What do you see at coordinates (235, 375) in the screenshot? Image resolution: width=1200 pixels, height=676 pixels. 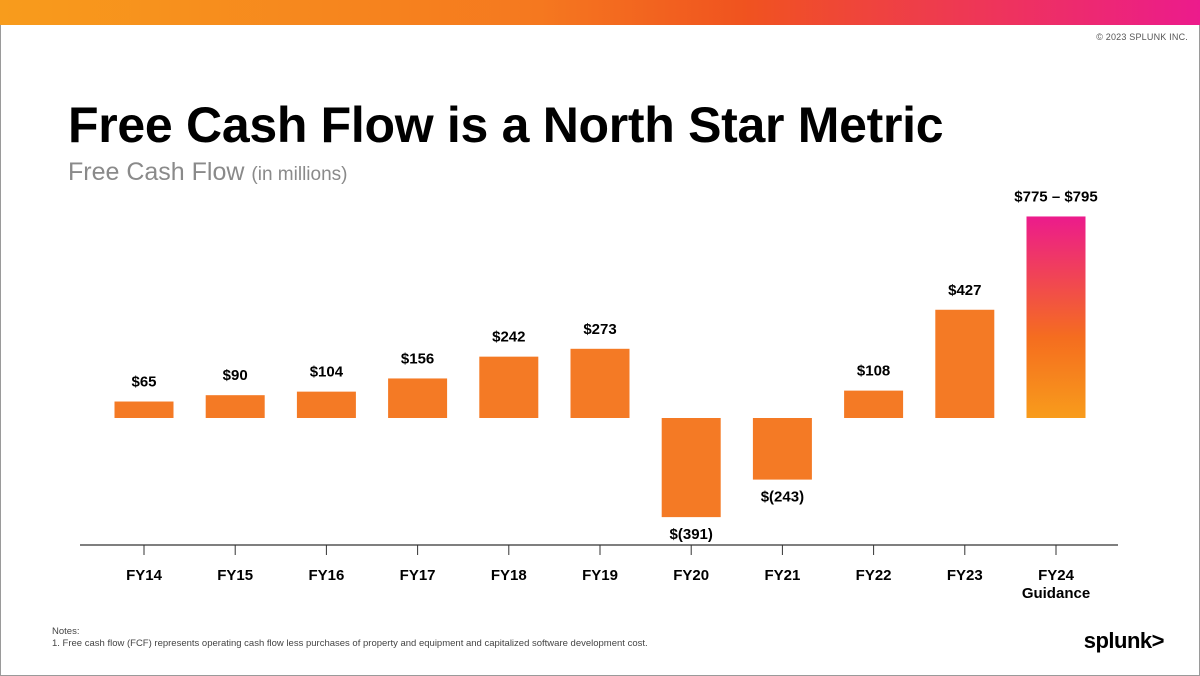 I see `data-label-fy15: $90` at bounding box center [235, 375].